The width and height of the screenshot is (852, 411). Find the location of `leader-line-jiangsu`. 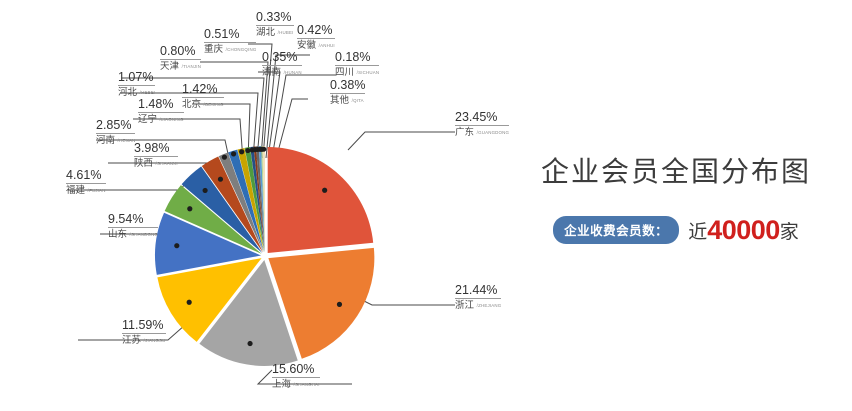

leader-line-jiangsu is located at coordinates (132, 332).